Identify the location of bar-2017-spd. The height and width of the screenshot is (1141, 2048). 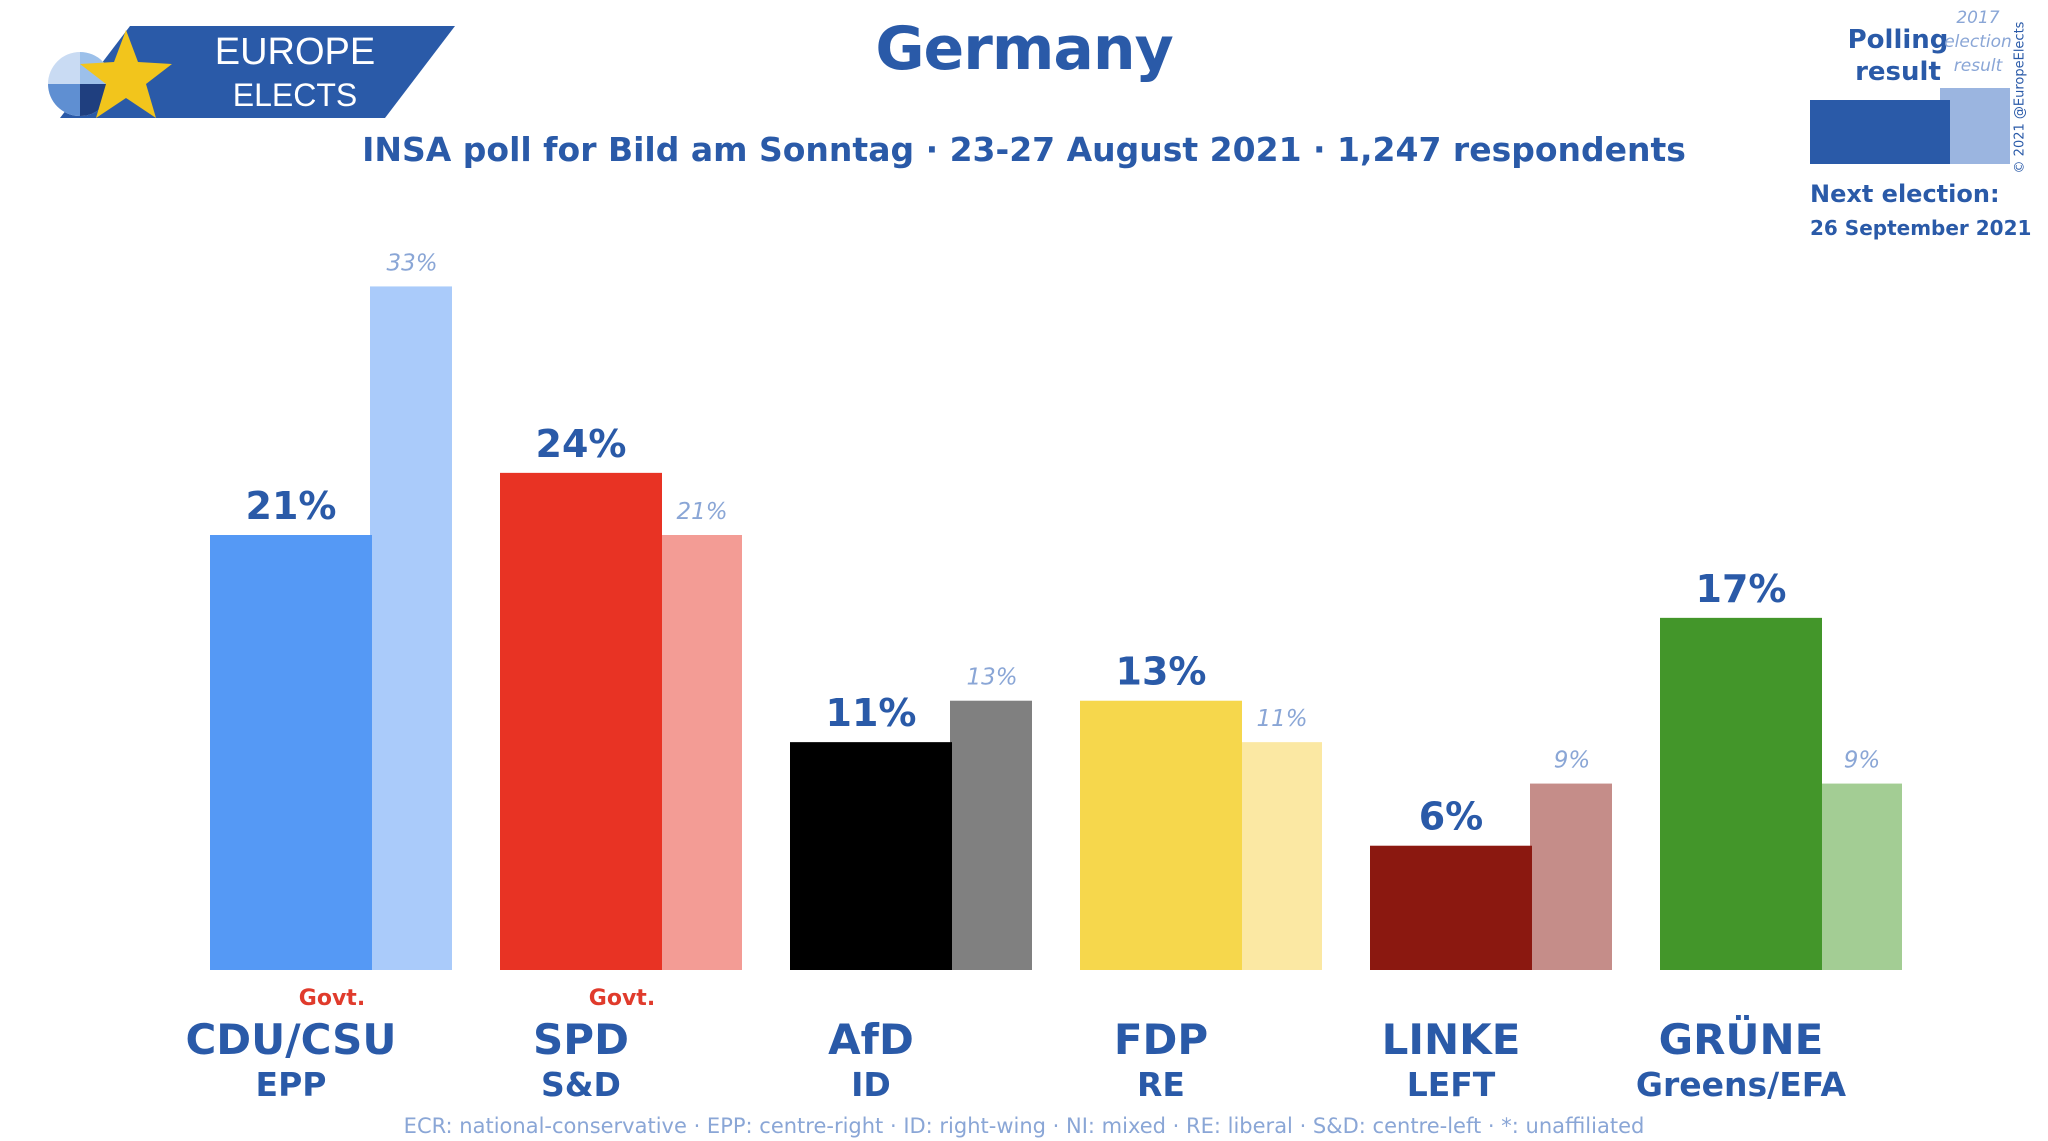
(701, 752).